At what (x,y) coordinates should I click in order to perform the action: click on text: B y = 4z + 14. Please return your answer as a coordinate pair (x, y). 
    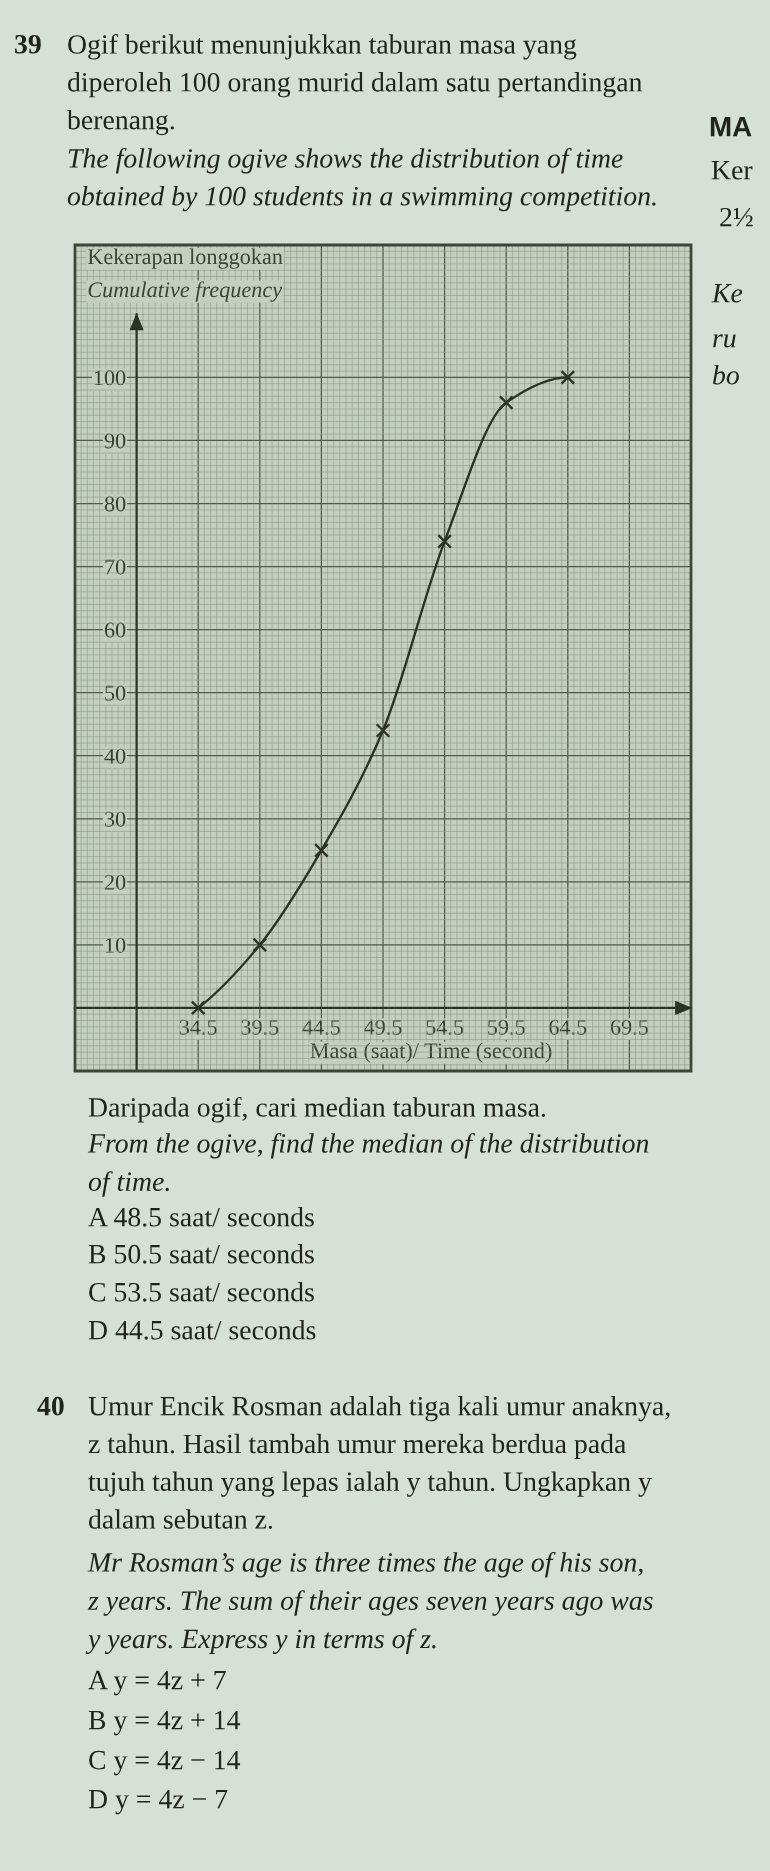
    Looking at the image, I should click on (164, 1723).